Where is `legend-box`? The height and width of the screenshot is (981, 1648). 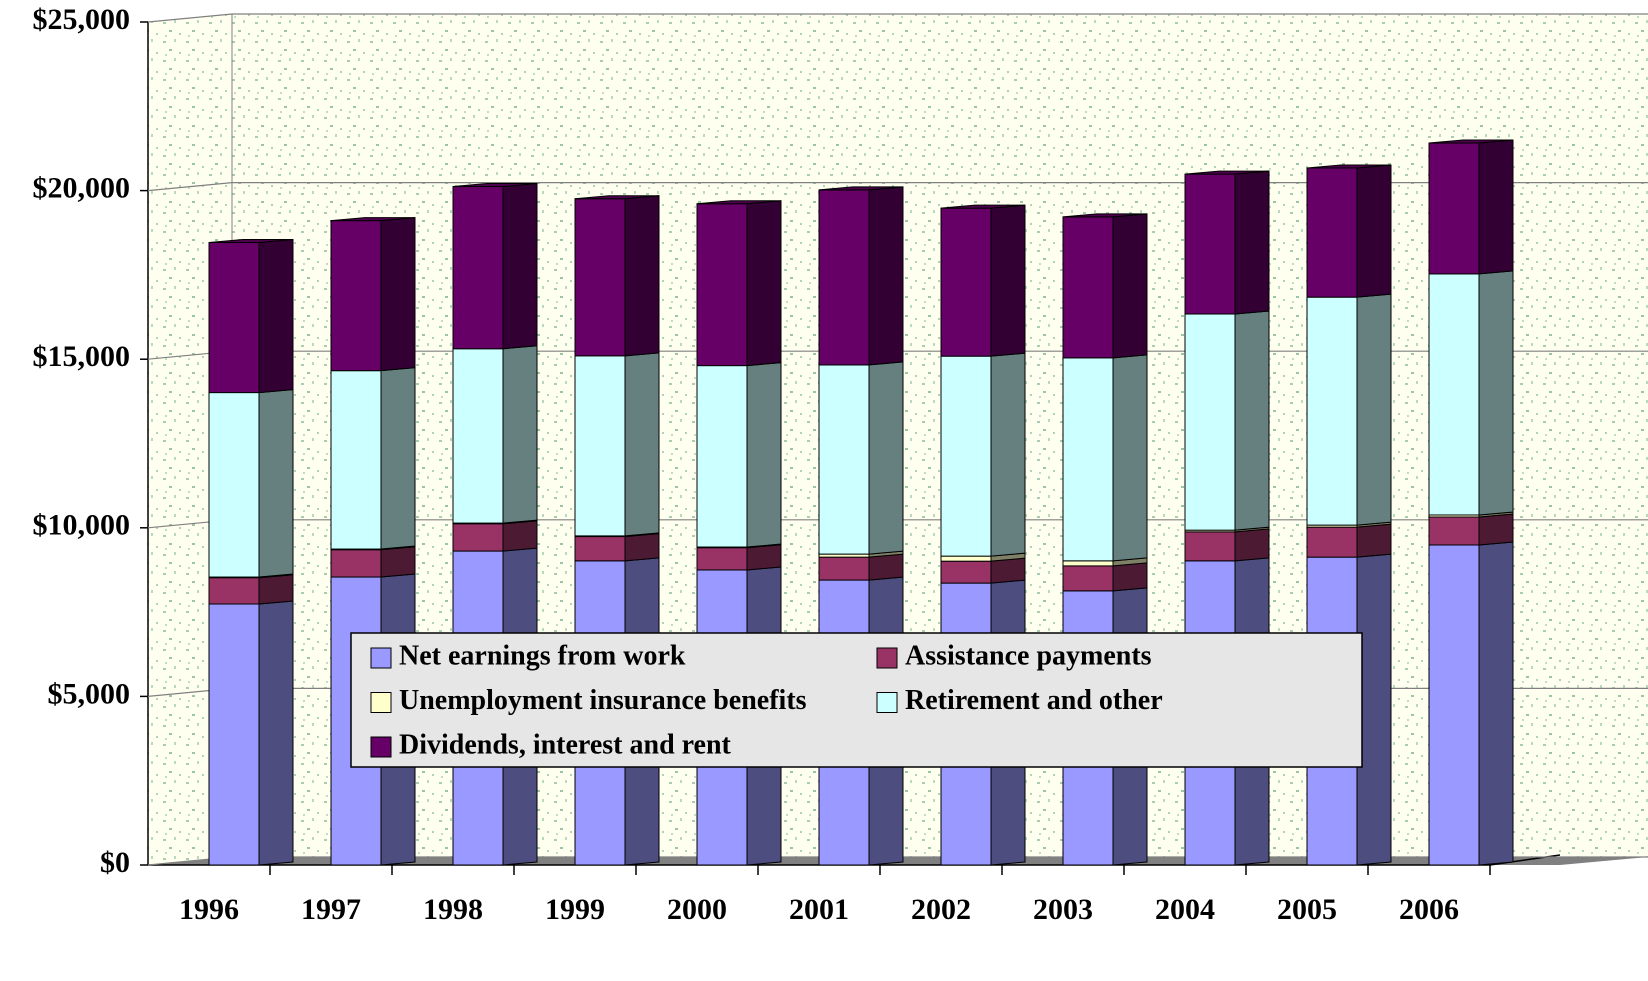
legend-box is located at coordinates (856, 700).